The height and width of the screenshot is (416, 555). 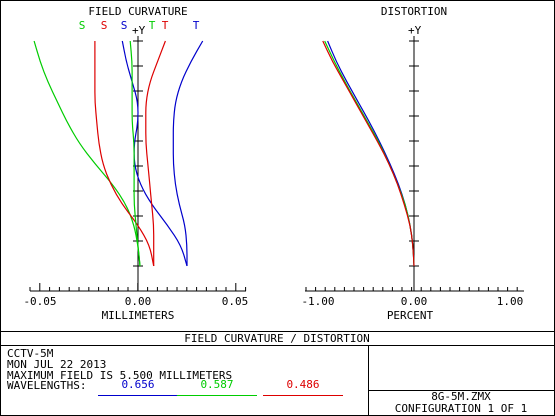 I want to click on wavelength-value: 0.587, so click(x=216, y=384).